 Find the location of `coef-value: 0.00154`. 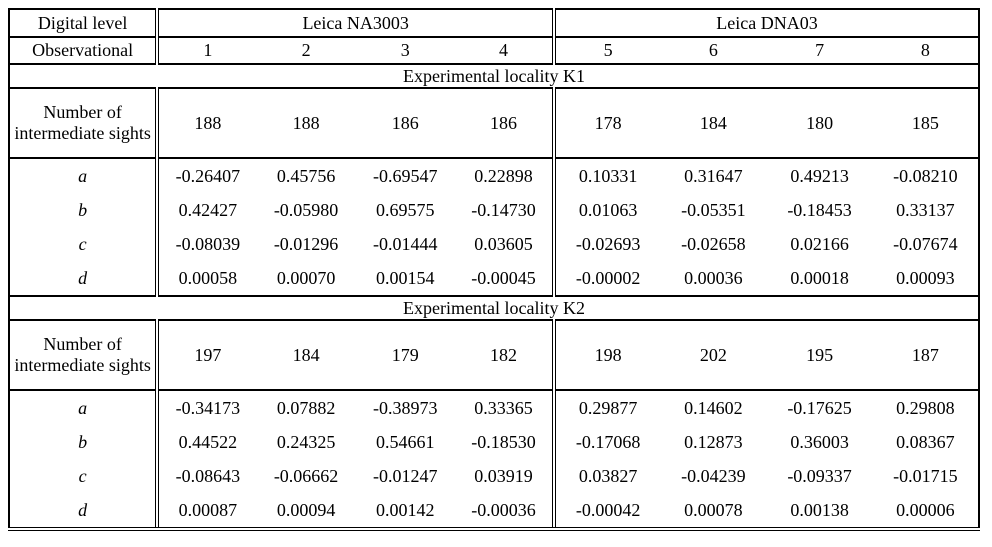

coef-value: 0.00154 is located at coordinates (405, 277).